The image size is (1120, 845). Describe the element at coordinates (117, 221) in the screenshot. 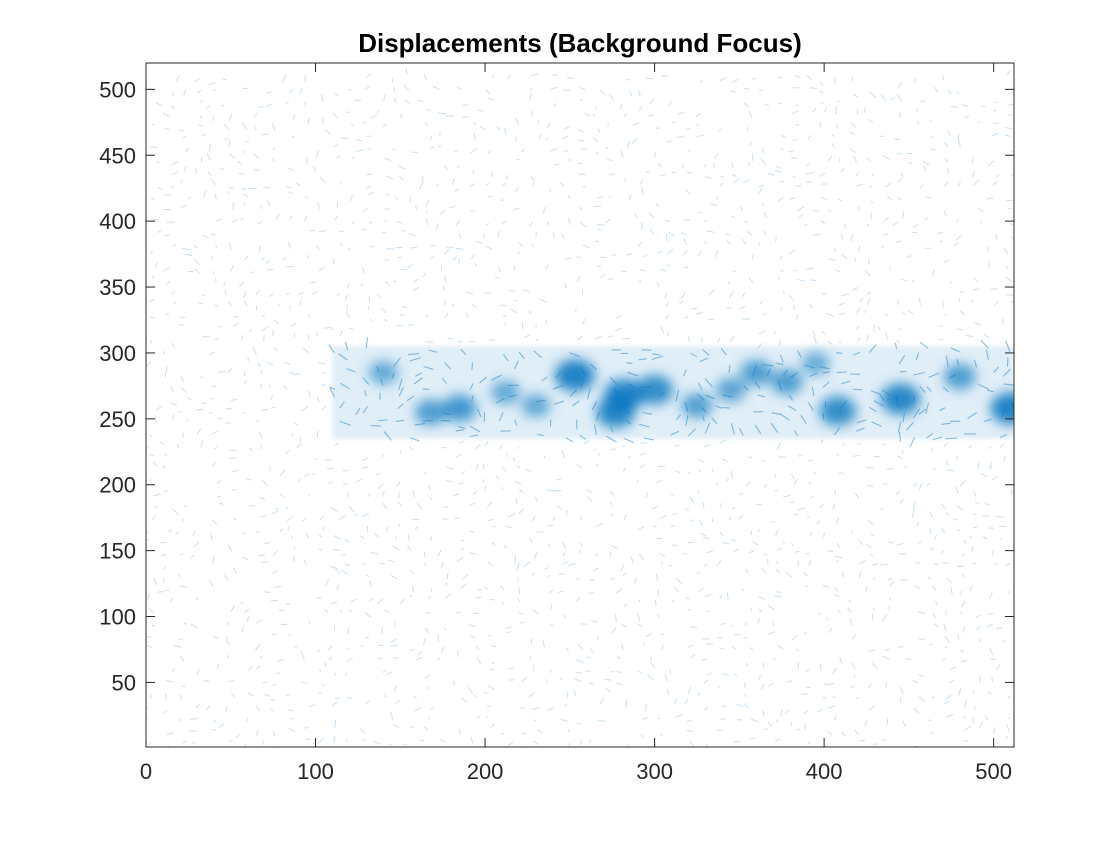

I see `y-tick-label: 400` at that location.